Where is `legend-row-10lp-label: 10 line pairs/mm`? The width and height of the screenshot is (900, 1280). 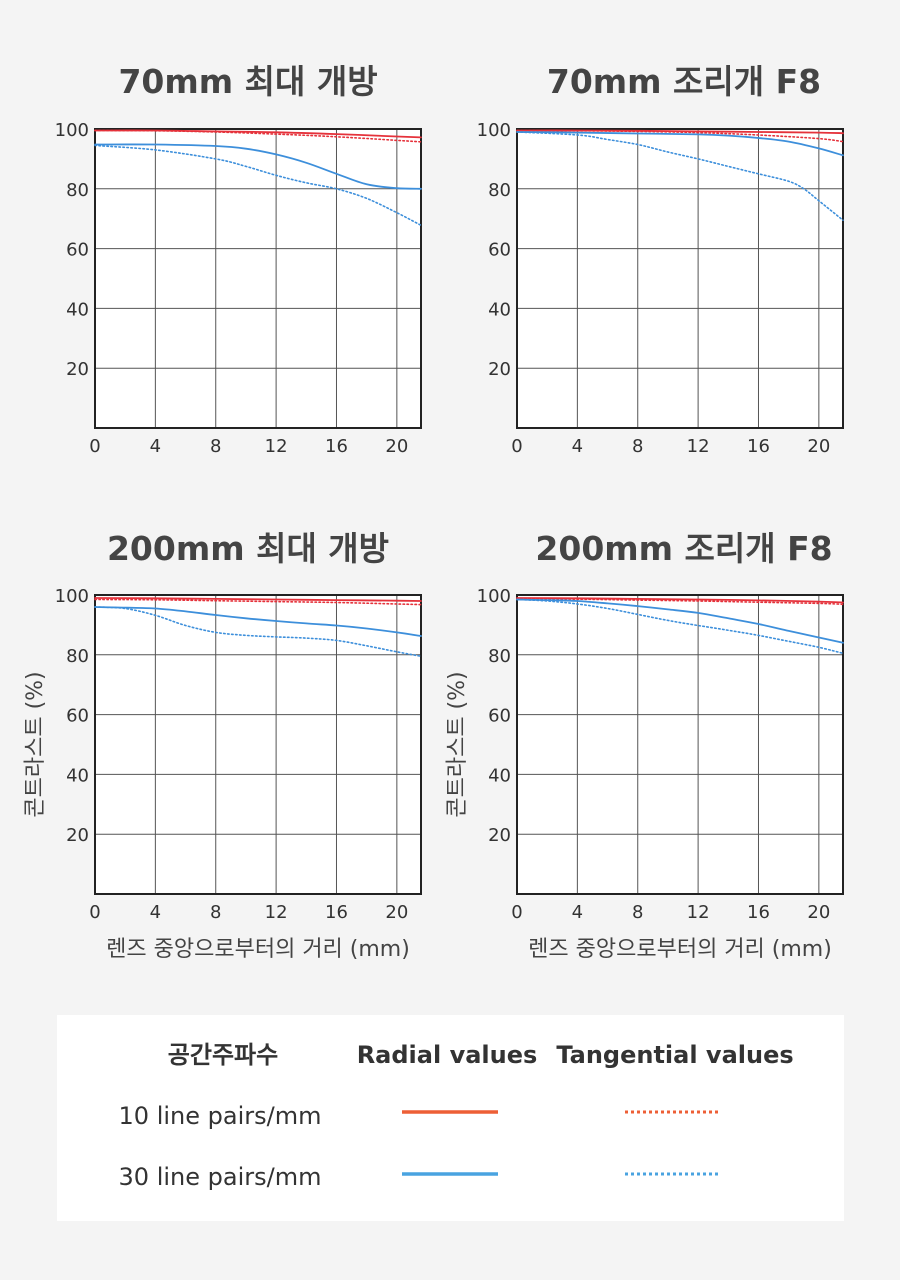
legend-row-10lp-label: 10 line pairs/mm is located at coordinates (220, 1116).